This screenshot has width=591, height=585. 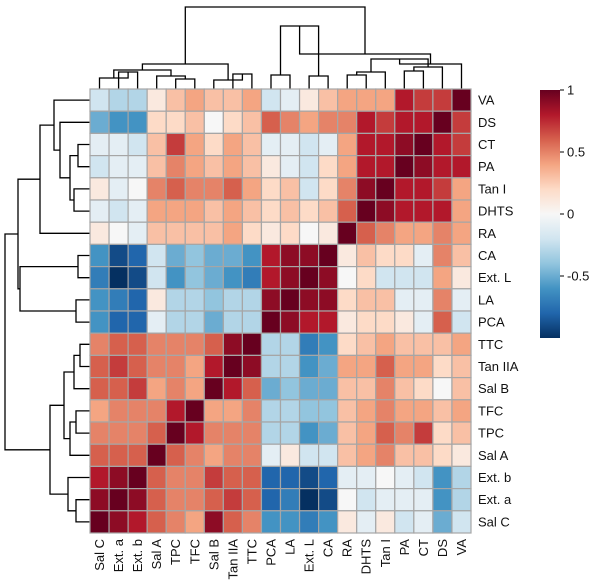 I want to click on column-label: PCA, so click(x=270, y=552).